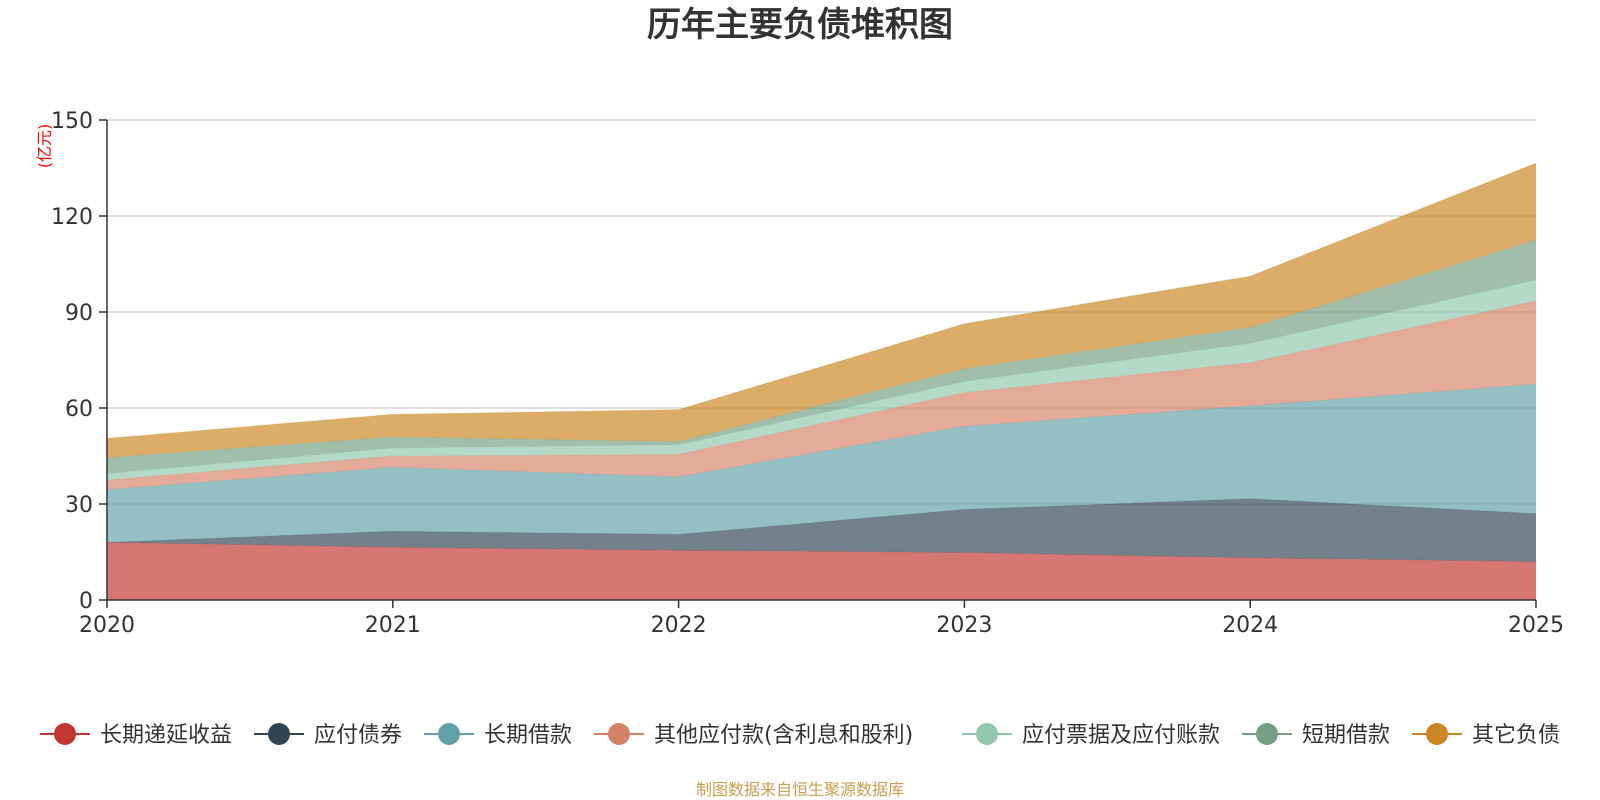 The height and width of the screenshot is (800, 1600). I want to click on x-tick-label: 2025, so click(1536, 625).